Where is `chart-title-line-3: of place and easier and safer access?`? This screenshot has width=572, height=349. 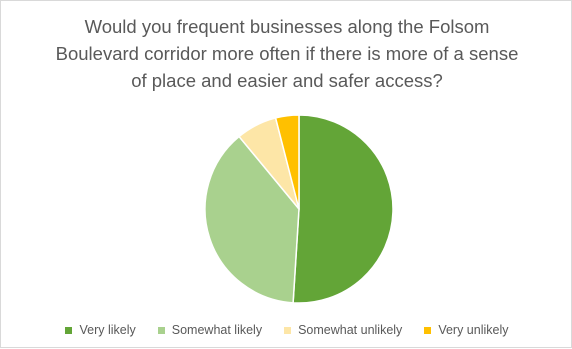
chart-title-line-3: of place and easier and safer access? is located at coordinates (287, 80).